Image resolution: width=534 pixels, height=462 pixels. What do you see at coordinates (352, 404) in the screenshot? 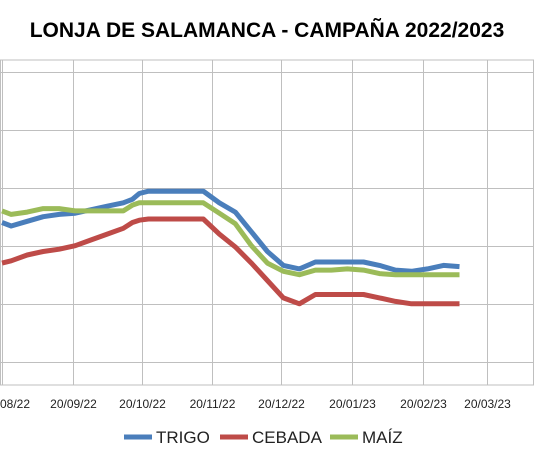
I see `x-tick-label: 20/01/23` at bounding box center [352, 404].